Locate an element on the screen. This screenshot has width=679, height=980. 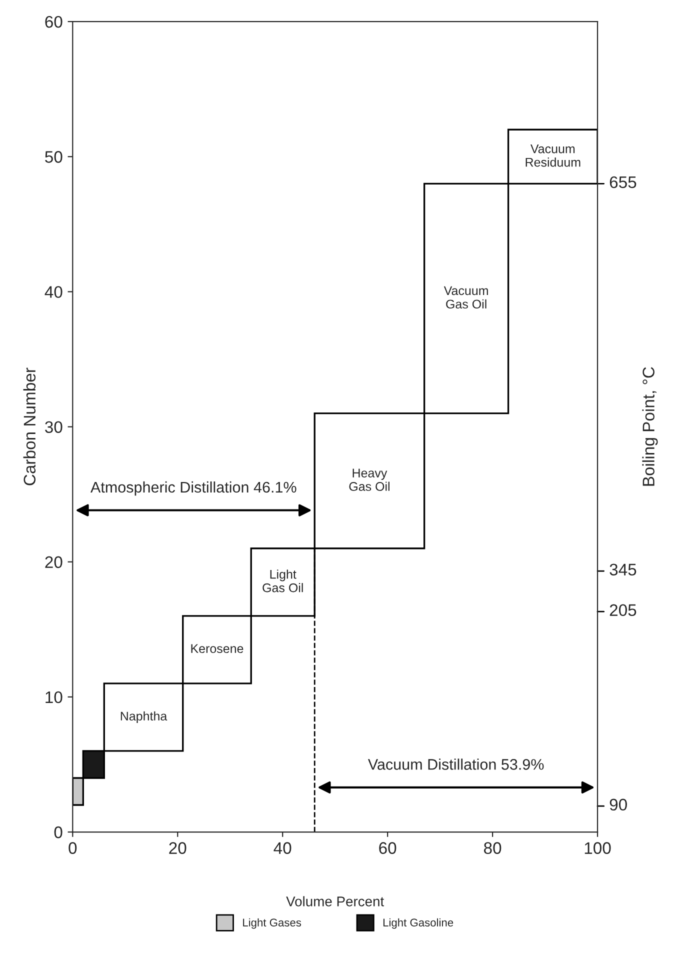
x-tick-label: 20 is located at coordinates (177, 848).